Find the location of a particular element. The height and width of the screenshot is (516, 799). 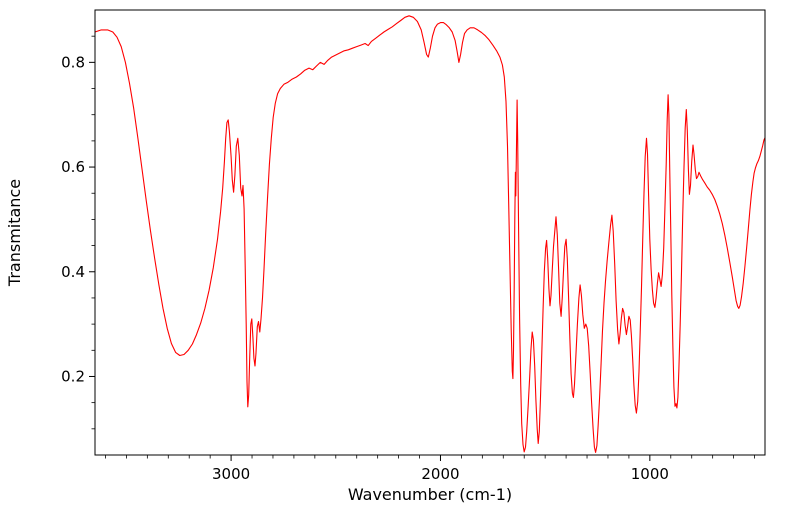

x-tick-label: 2000 is located at coordinates (440, 474).